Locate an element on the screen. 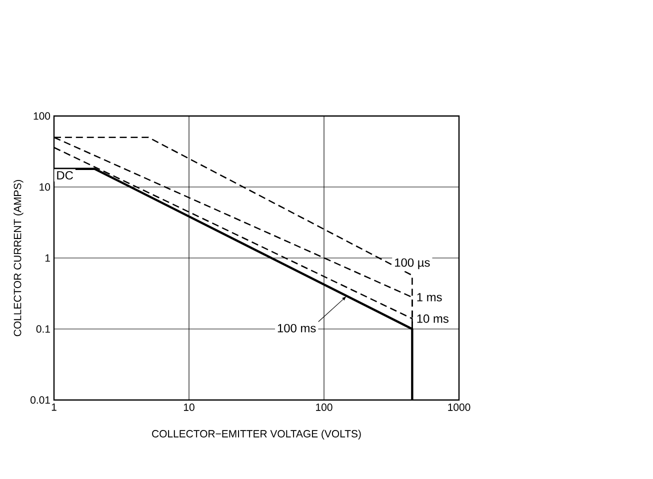 Image resolution: width=653 pixels, height=479 pixels. series-label: 1 ms is located at coordinates (429, 297).